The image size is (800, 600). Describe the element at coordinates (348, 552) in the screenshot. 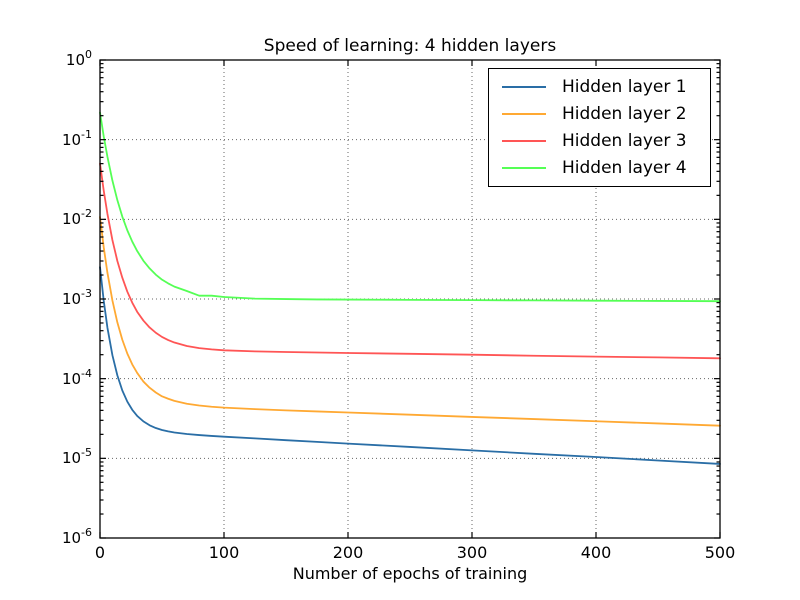

I see `x-tick-label-200: 200` at that location.